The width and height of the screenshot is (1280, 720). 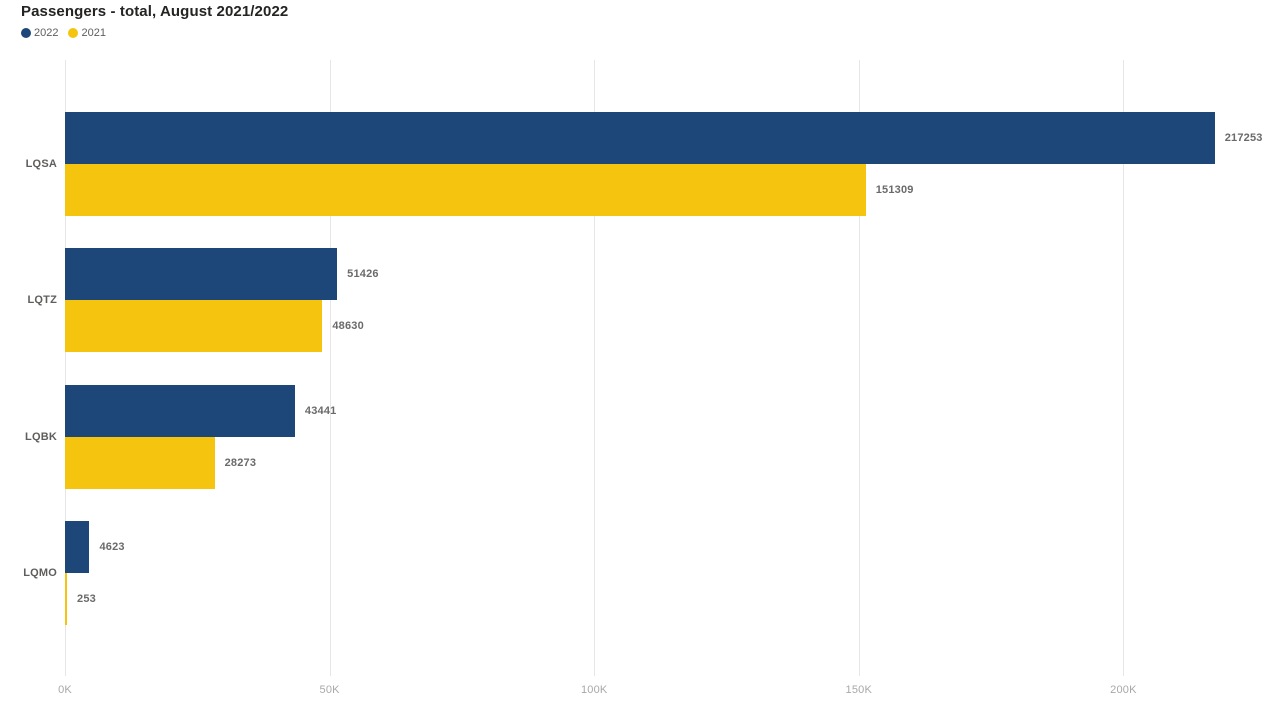 I want to click on x-axis-label: 0K, so click(x=65, y=690).